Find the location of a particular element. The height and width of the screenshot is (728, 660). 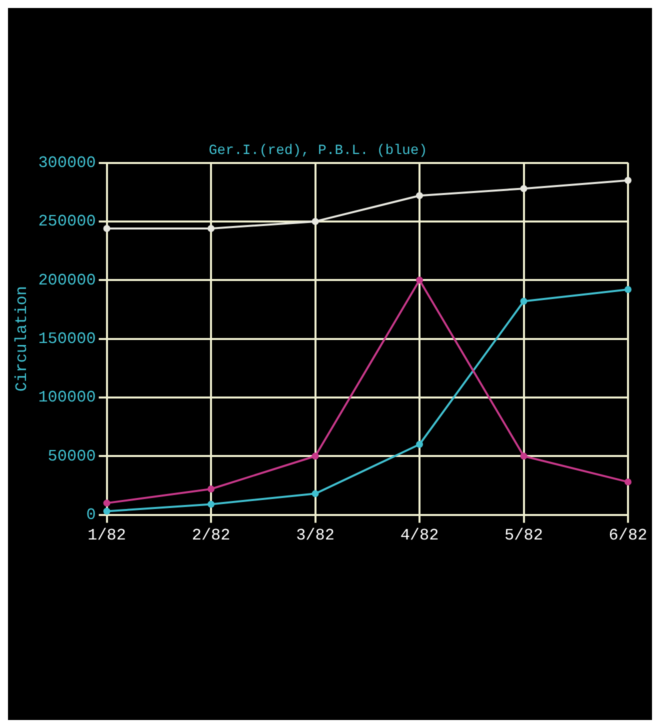

x-tick-label: 6/82 is located at coordinates (628, 535).